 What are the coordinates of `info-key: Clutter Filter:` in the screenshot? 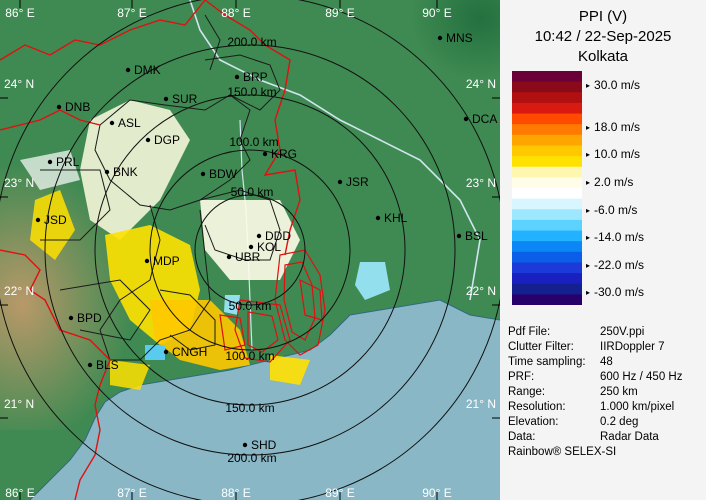 It's located at (541, 347).